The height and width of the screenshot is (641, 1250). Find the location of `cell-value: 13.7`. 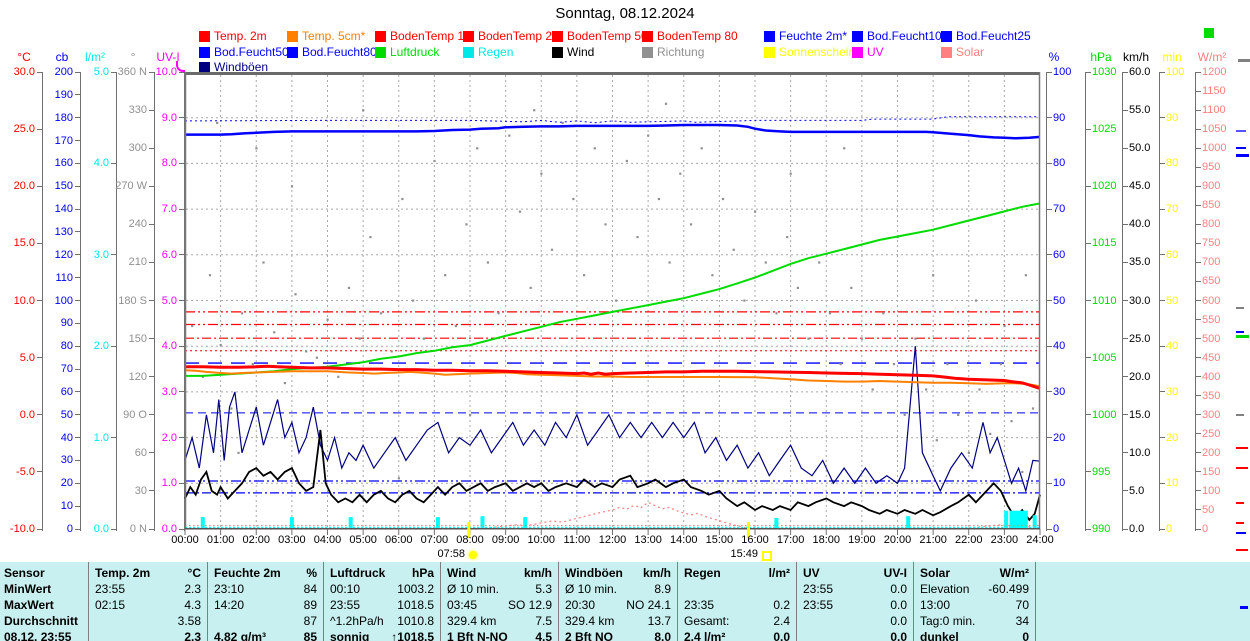

cell-value: 13.7 is located at coordinates (659, 621).